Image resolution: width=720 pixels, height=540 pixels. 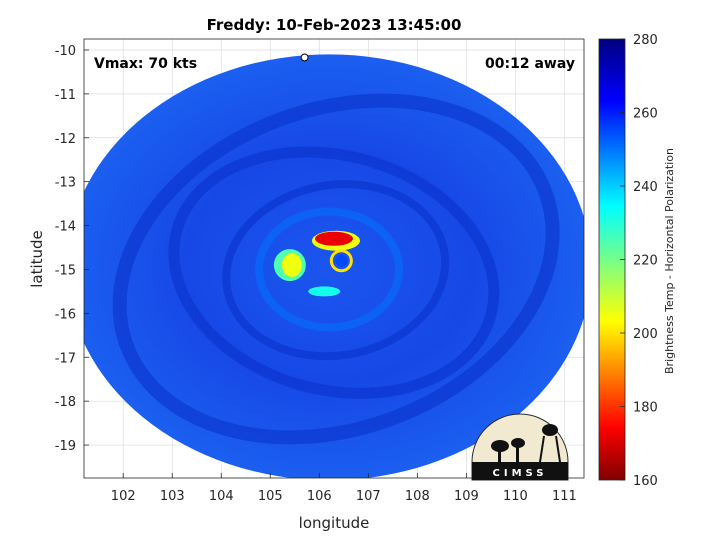 I want to click on colorbar-tick-label: 260, so click(x=645, y=114).